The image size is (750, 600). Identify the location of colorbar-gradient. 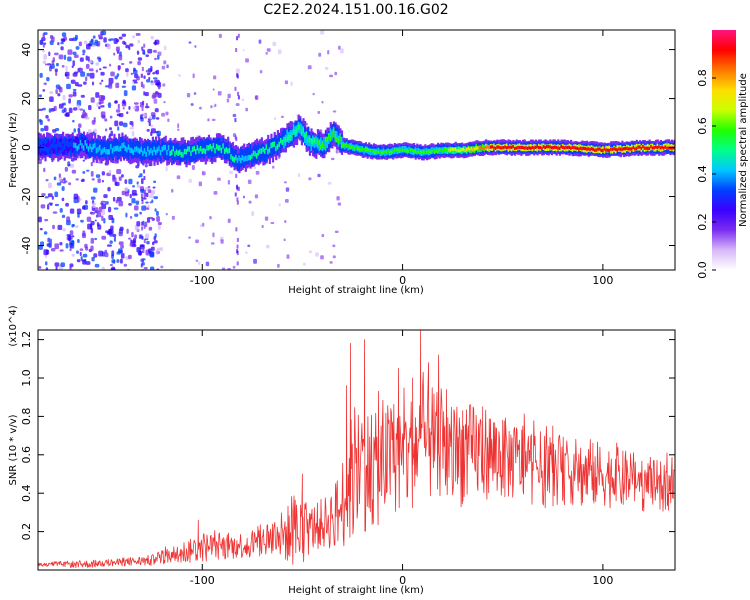
(724, 150).